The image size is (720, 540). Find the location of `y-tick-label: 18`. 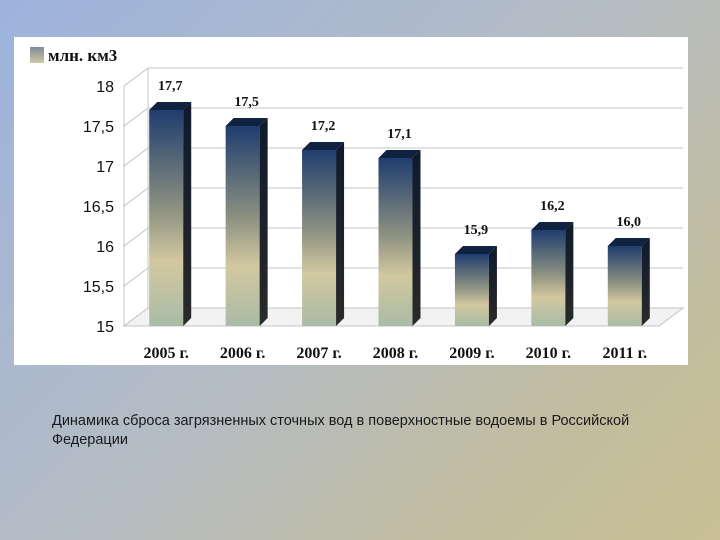

y-tick-label: 18 is located at coordinates (105, 87).